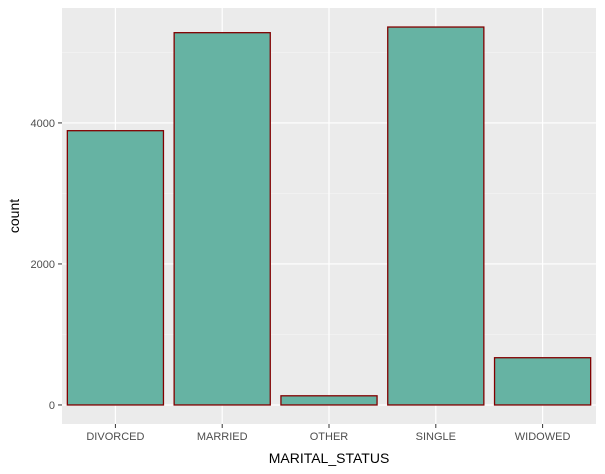 The height and width of the screenshot is (474, 605). I want to click on y-axis: 0 2000 4000, so click(46, 265).